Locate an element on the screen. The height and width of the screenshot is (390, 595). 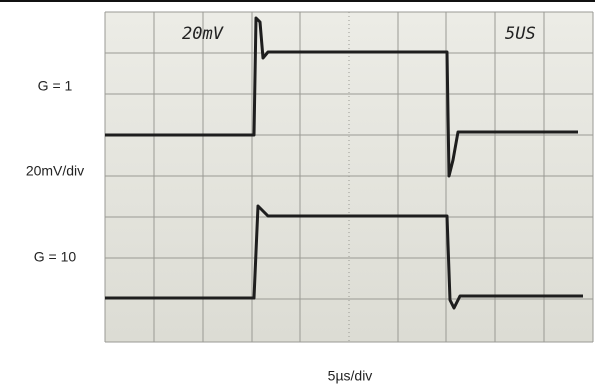
screen-note: 5US is located at coordinates (520, 34).